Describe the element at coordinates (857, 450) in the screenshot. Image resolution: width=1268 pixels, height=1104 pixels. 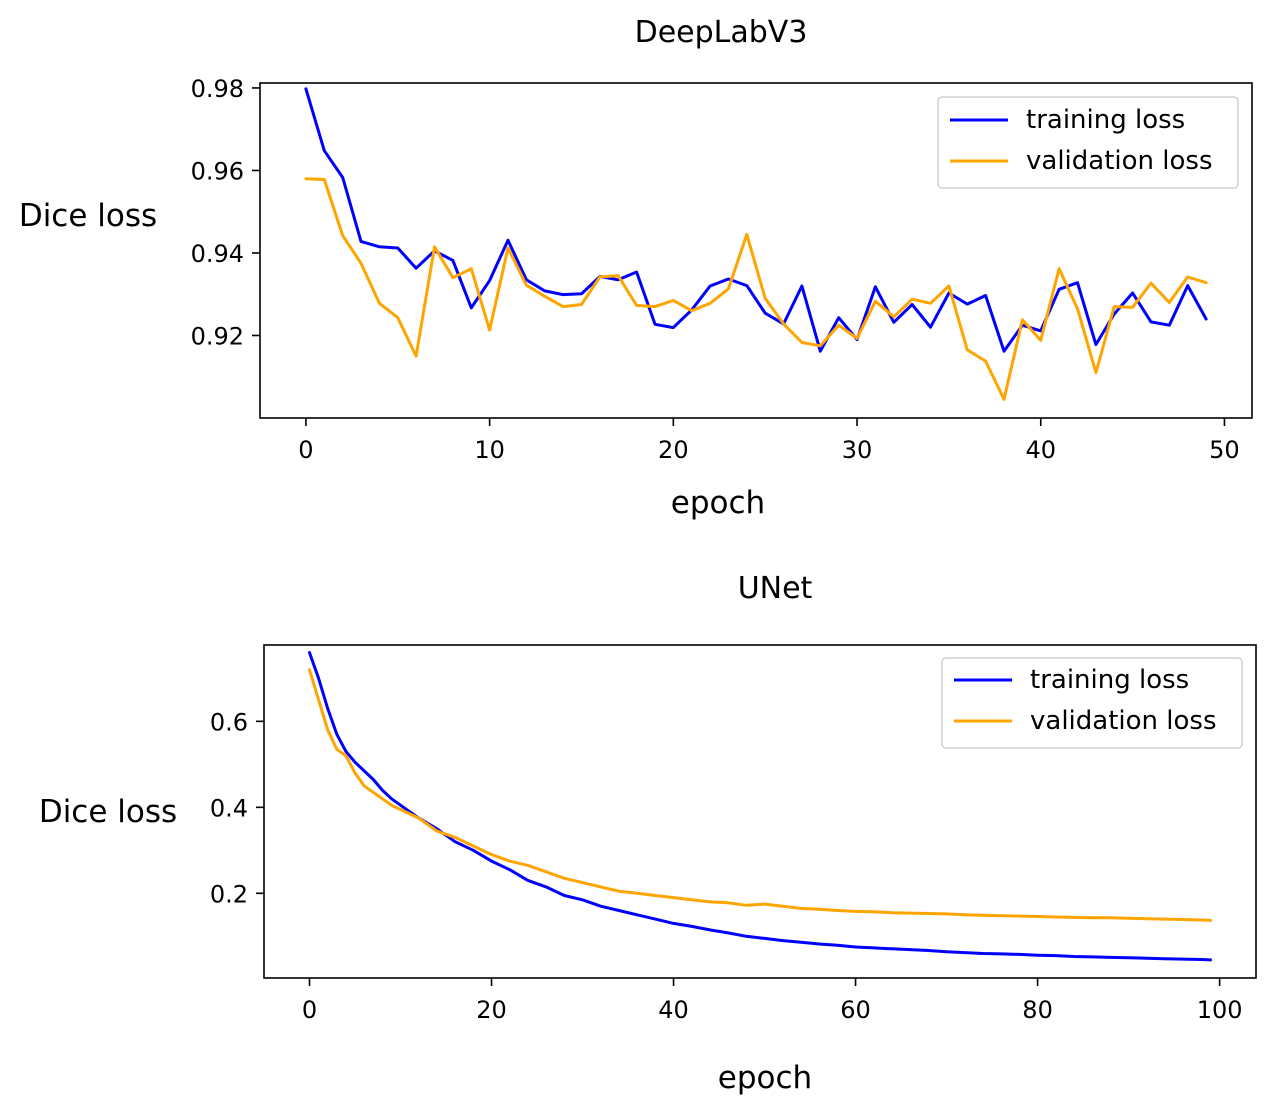
I see `x-tick-label: 30` at that location.